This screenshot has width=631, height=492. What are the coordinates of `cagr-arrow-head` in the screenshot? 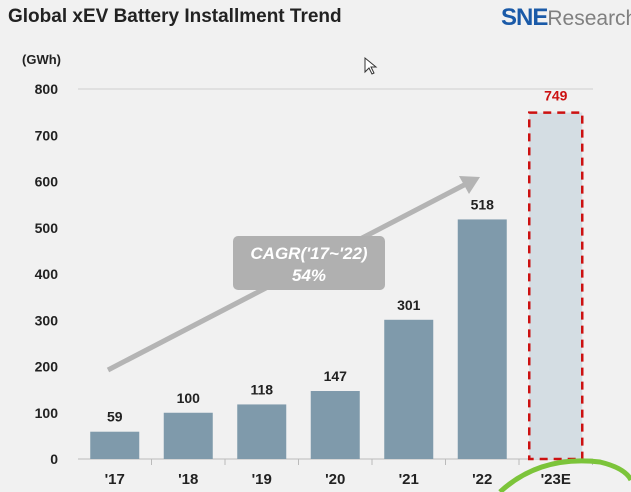 It's located at (469, 185).